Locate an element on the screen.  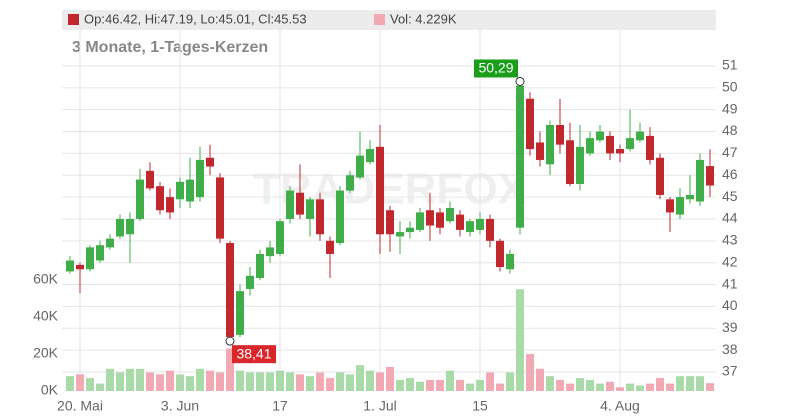
legend-swatch is located at coordinates (379, 19).